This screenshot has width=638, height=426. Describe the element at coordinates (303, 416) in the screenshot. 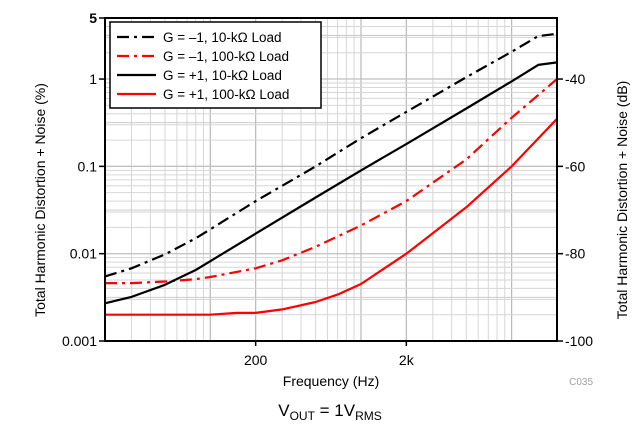

I see `caption-sub-out: OUT` at that location.